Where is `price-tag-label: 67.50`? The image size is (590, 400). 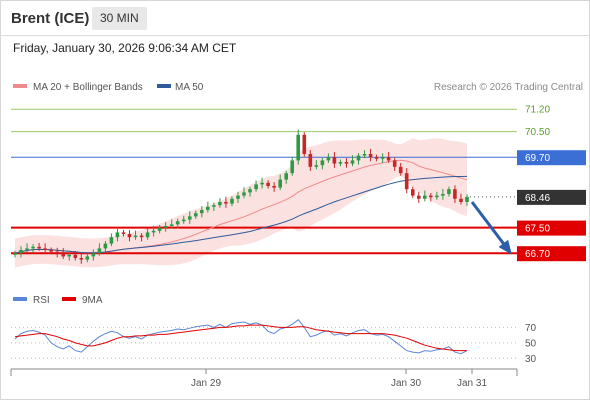 price-tag-label: 67.50 is located at coordinates (537, 229).